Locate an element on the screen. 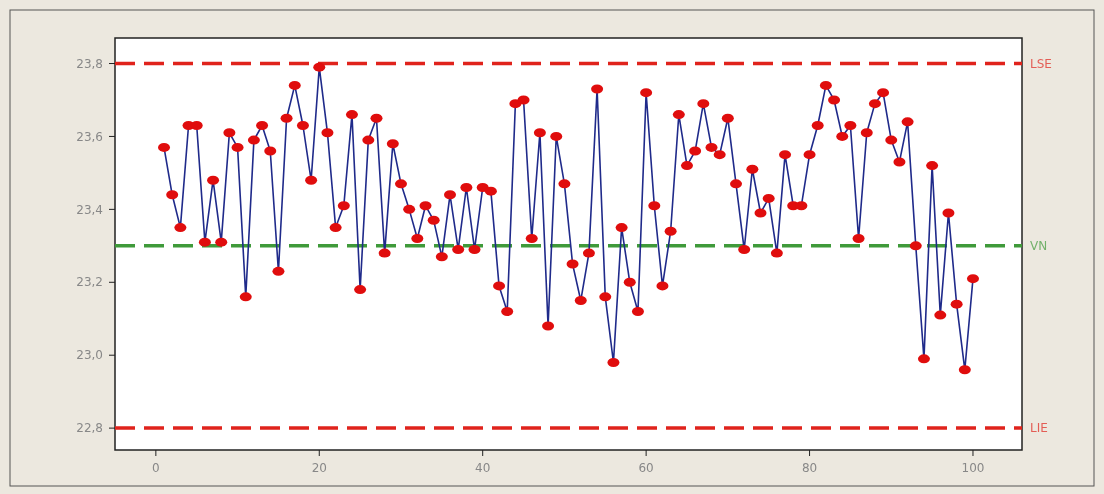 This screenshot has height=494, width=1104. x-tick-label: 60 is located at coordinates (646, 468).